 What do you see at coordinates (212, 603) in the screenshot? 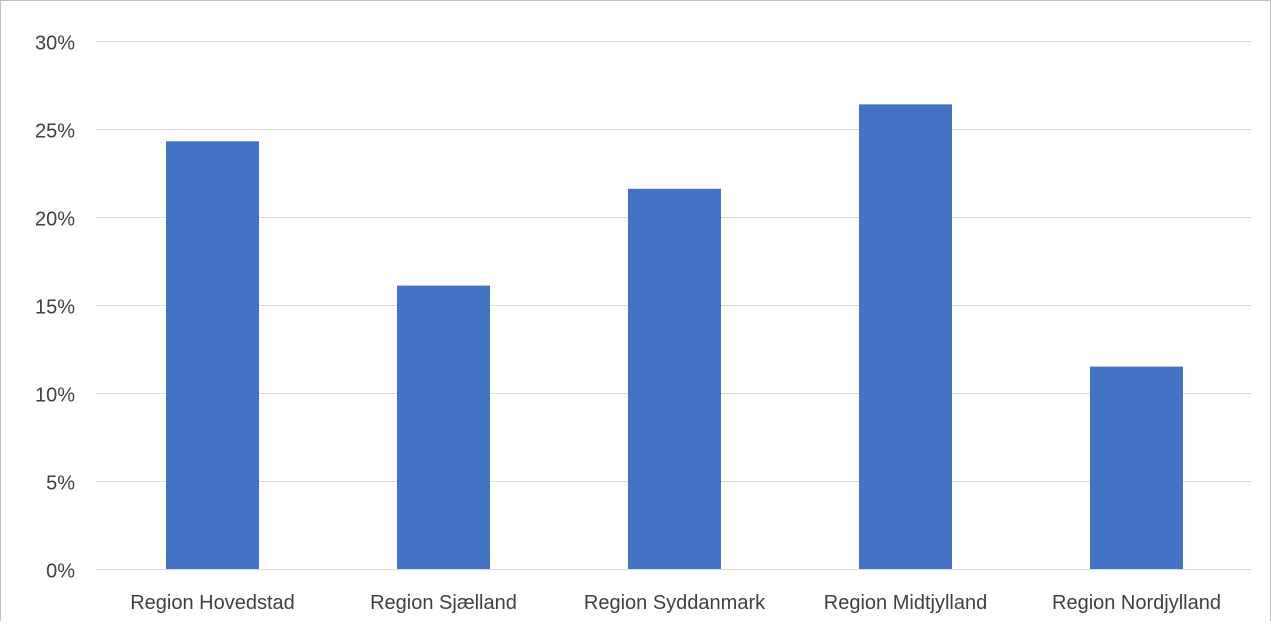
I see `x-tick-label: Region Hovedstad` at bounding box center [212, 603].